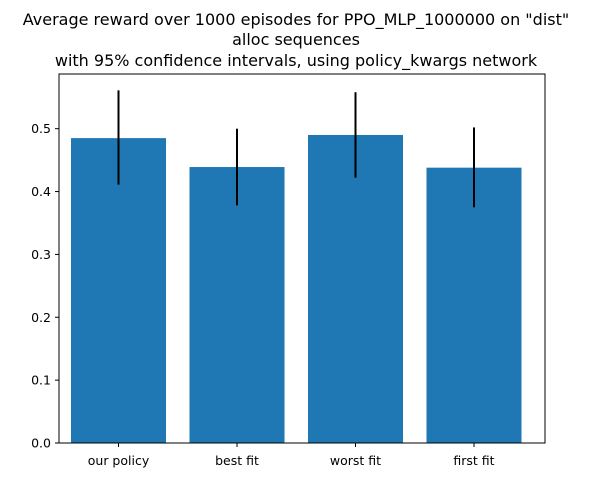  What do you see at coordinates (355, 460) in the screenshot?
I see `x-tick-label-worst-fit: worst fit` at bounding box center [355, 460].